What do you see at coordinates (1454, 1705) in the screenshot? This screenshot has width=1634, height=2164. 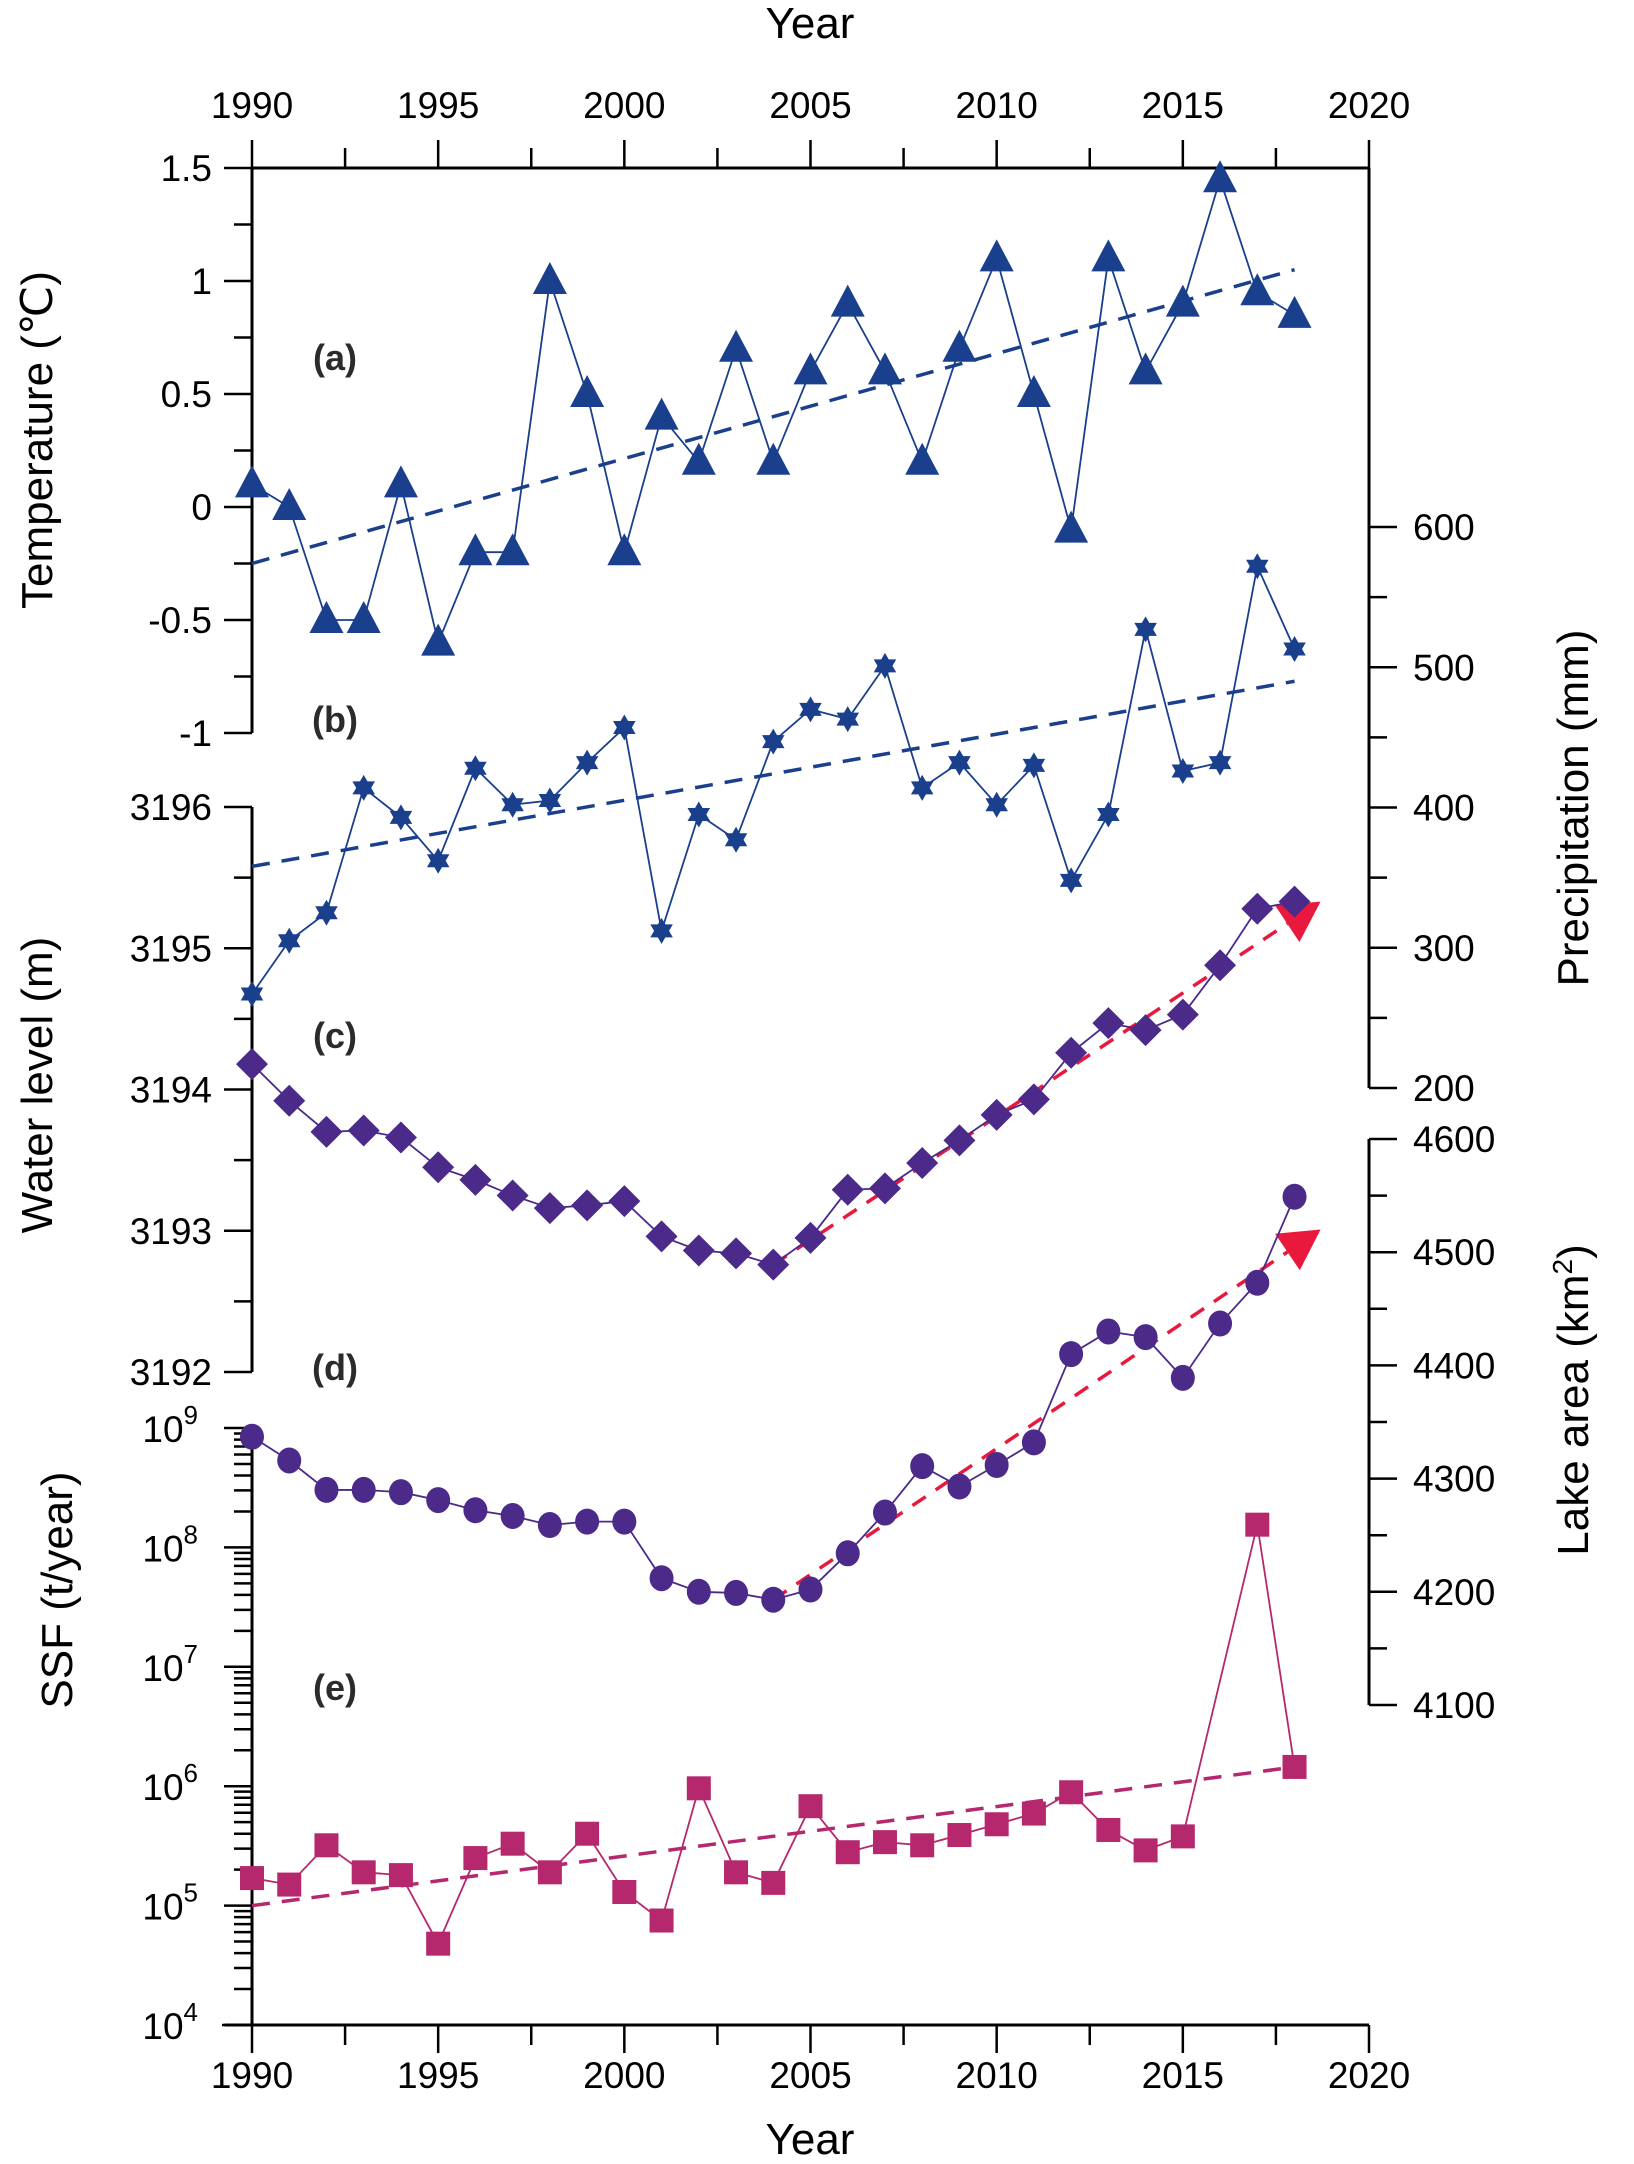 I see `y-tick-label-d: 4100` at bounding box center [1454, 1705].